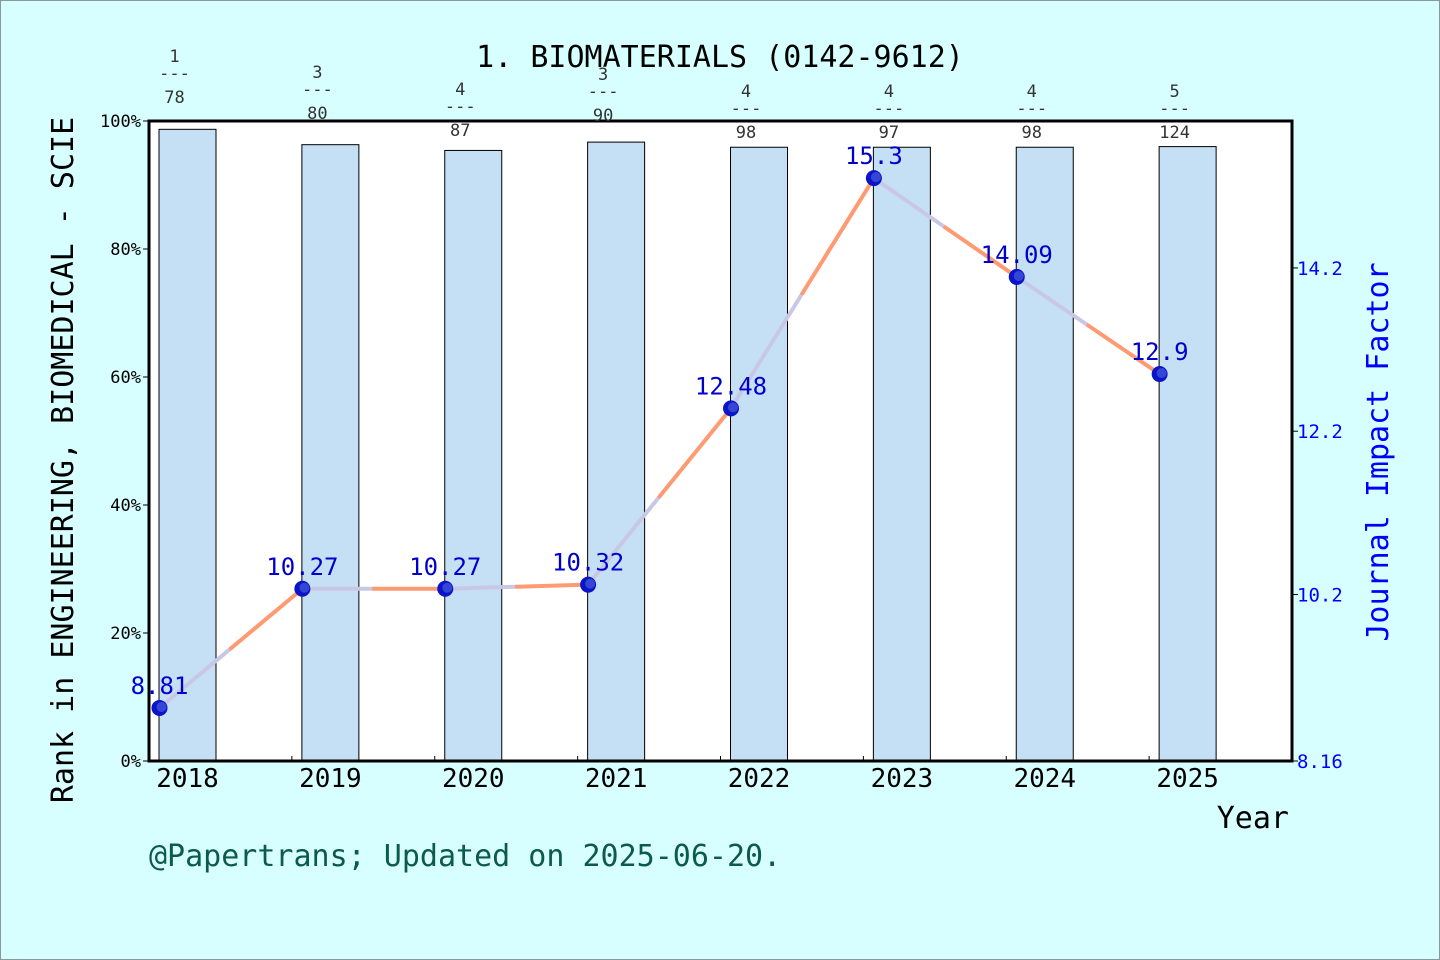  I want to click on jif-value-label: 12.48, so click(731, 386).